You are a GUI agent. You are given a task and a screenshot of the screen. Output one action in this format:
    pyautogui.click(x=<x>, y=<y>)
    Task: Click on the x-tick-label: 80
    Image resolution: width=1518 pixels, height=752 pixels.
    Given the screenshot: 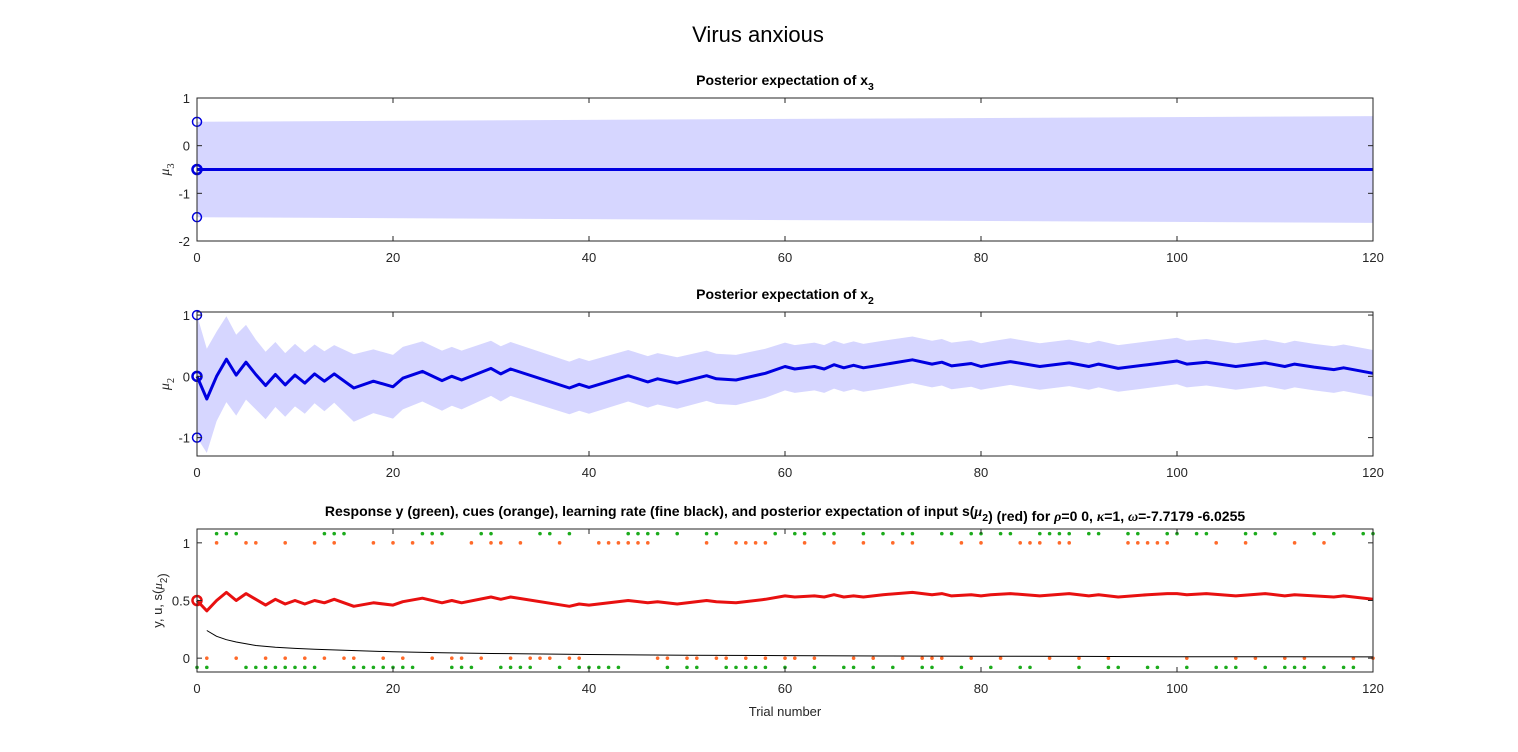 What is the action you would take?
    pyautogui.click(x=981, y=257)
    